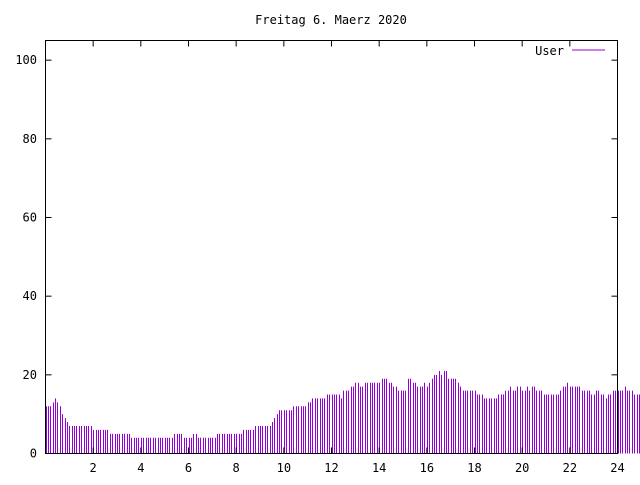 Image resolution: width=640 pixels, height=485 pixels. Describe the element at coordinates (140, 468) in the screenshot. I see `x-tick-label: 4` at that location.